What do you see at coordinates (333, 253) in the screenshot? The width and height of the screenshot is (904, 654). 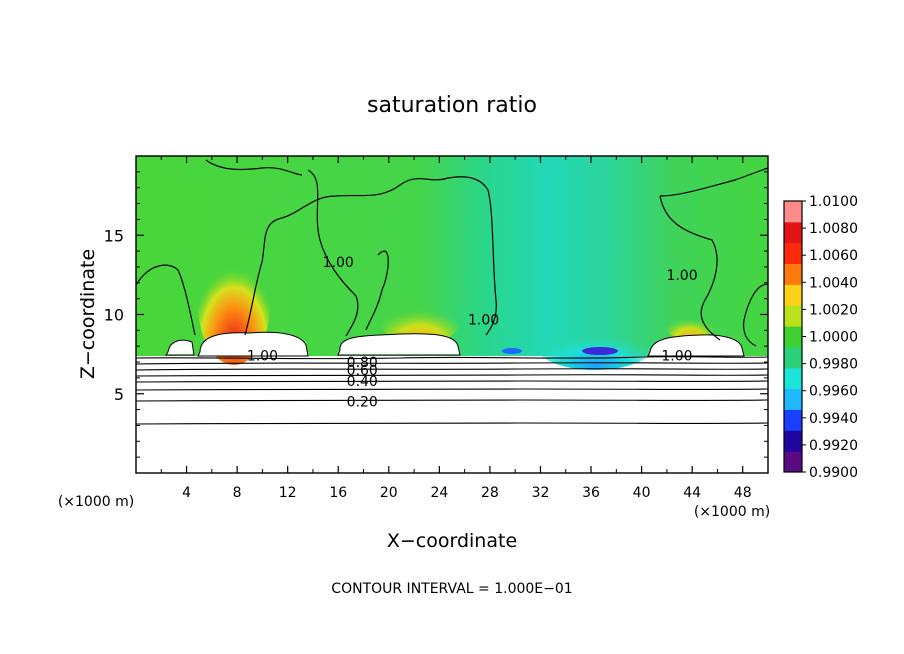 I see `contour-1-00-c` at bounding box center [333, 253].